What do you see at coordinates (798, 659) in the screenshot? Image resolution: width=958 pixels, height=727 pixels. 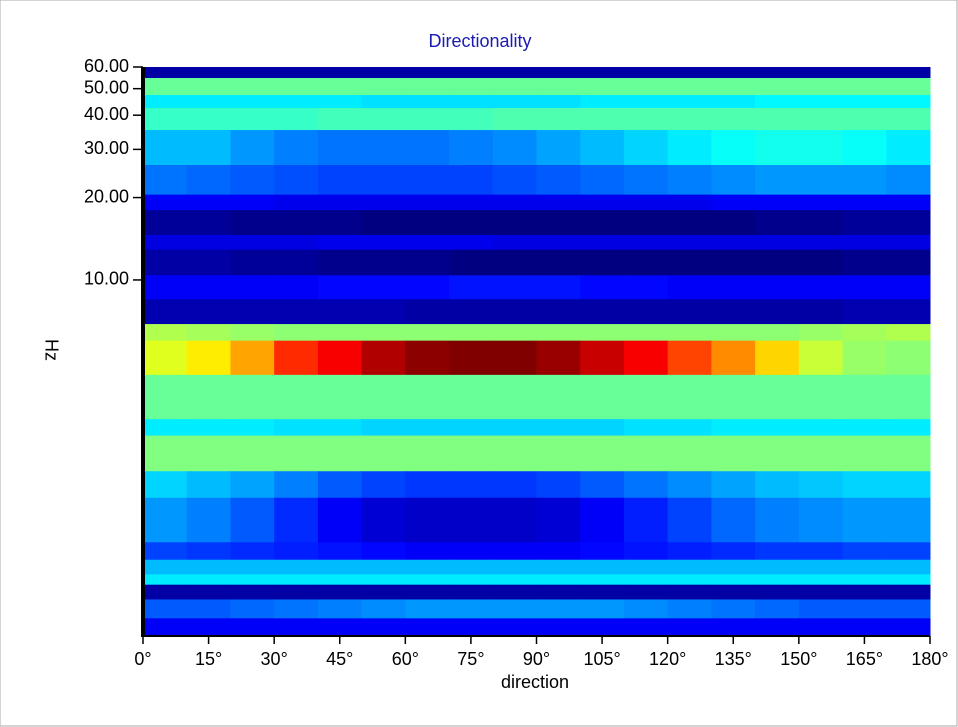 I see `x-tick-label: 150°` at bounding box center [798, 659].